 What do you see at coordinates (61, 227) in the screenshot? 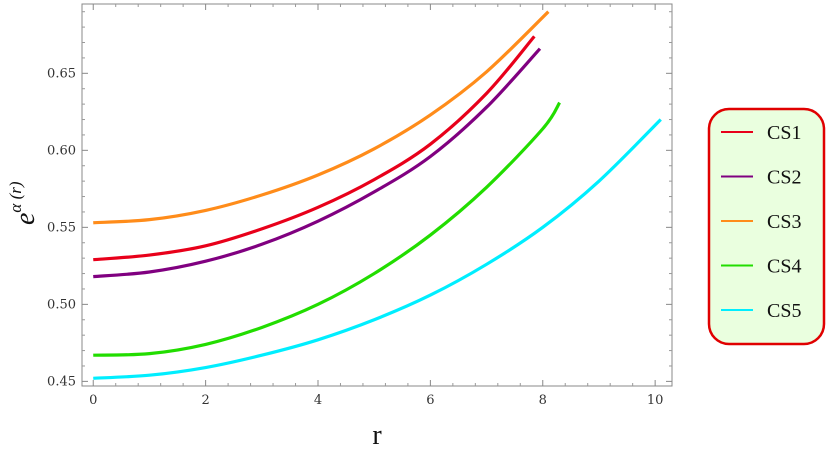
I see `y-tick-label: 0.55` at bounding box center [61, 227].